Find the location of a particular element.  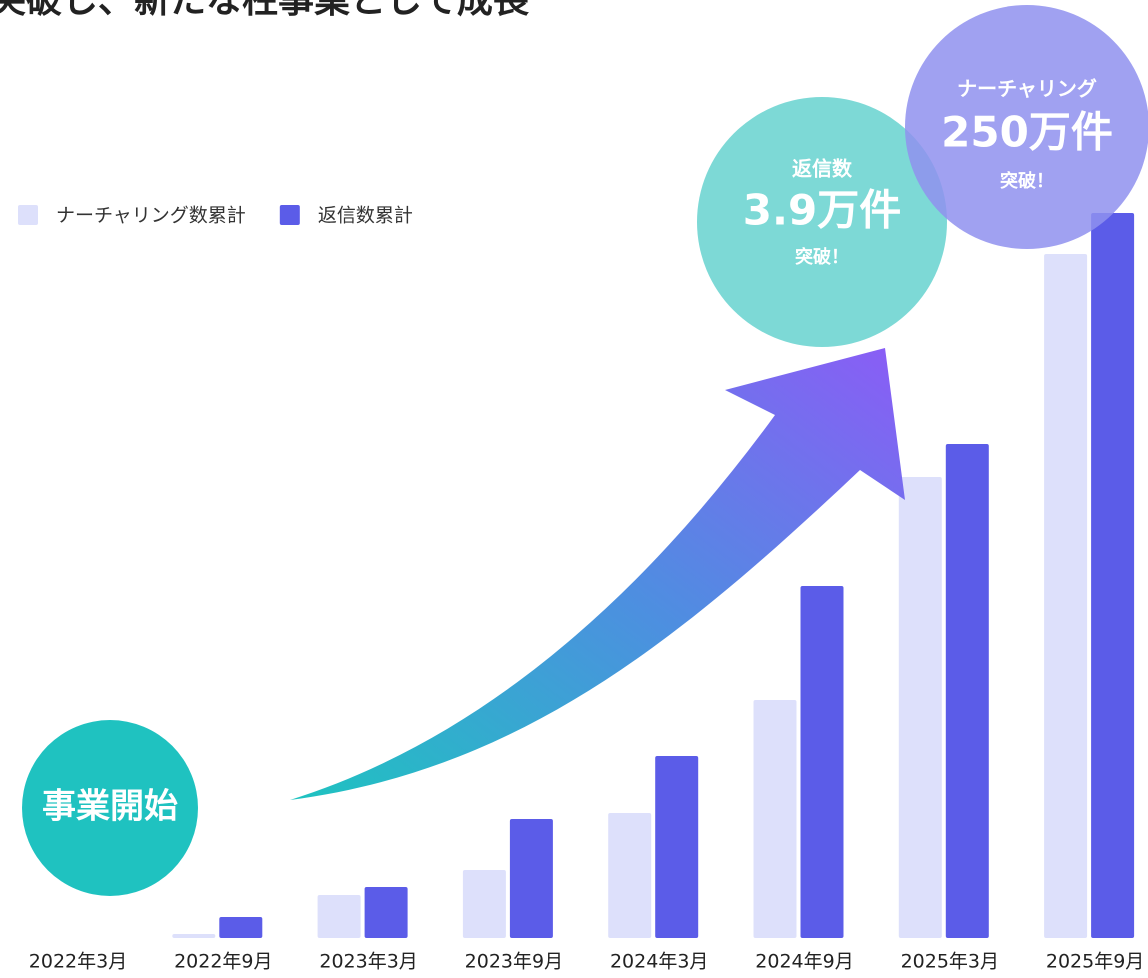

annotation: ナーチャリング is located at coordinates (1027, 89).